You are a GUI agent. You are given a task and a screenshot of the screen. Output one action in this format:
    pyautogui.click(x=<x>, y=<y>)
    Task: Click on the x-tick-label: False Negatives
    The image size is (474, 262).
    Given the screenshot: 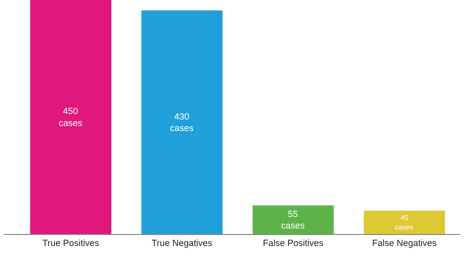 What is the action you would take?
    pyautogui.click(x=405, y=243)
    